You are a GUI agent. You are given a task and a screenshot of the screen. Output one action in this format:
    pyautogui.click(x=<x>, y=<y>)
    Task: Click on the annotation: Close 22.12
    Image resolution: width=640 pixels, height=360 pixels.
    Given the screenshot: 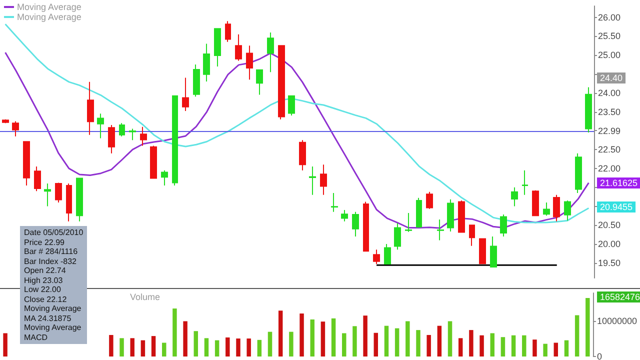 What is the action you would take?
    pyautogui.click(x=46, y=299)
    